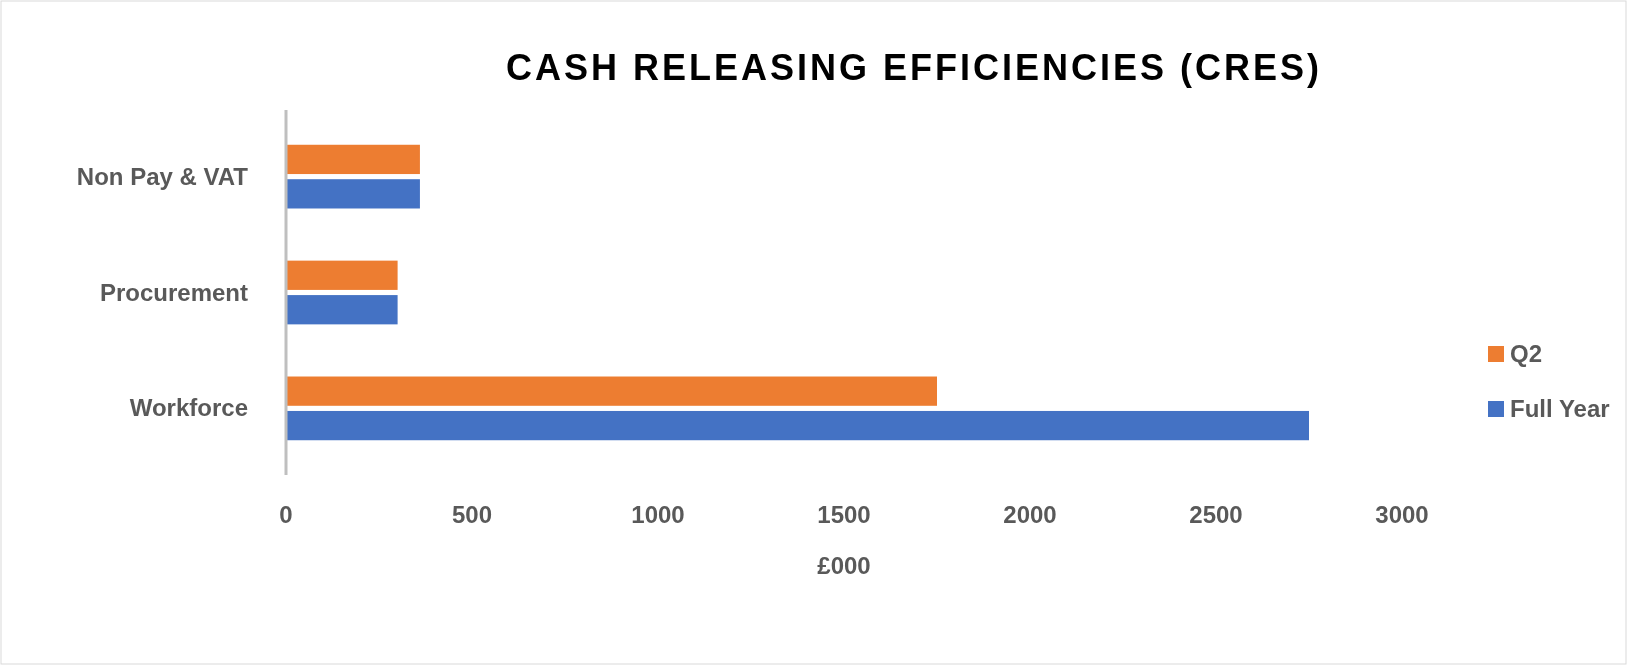 Image resolution: width=1627 pixels, height=665 pixels. What do you see at coordinates (1030, 514) in the screenshot?
I see `x-tick-label: 2000` at bounding box center [1030, 514].